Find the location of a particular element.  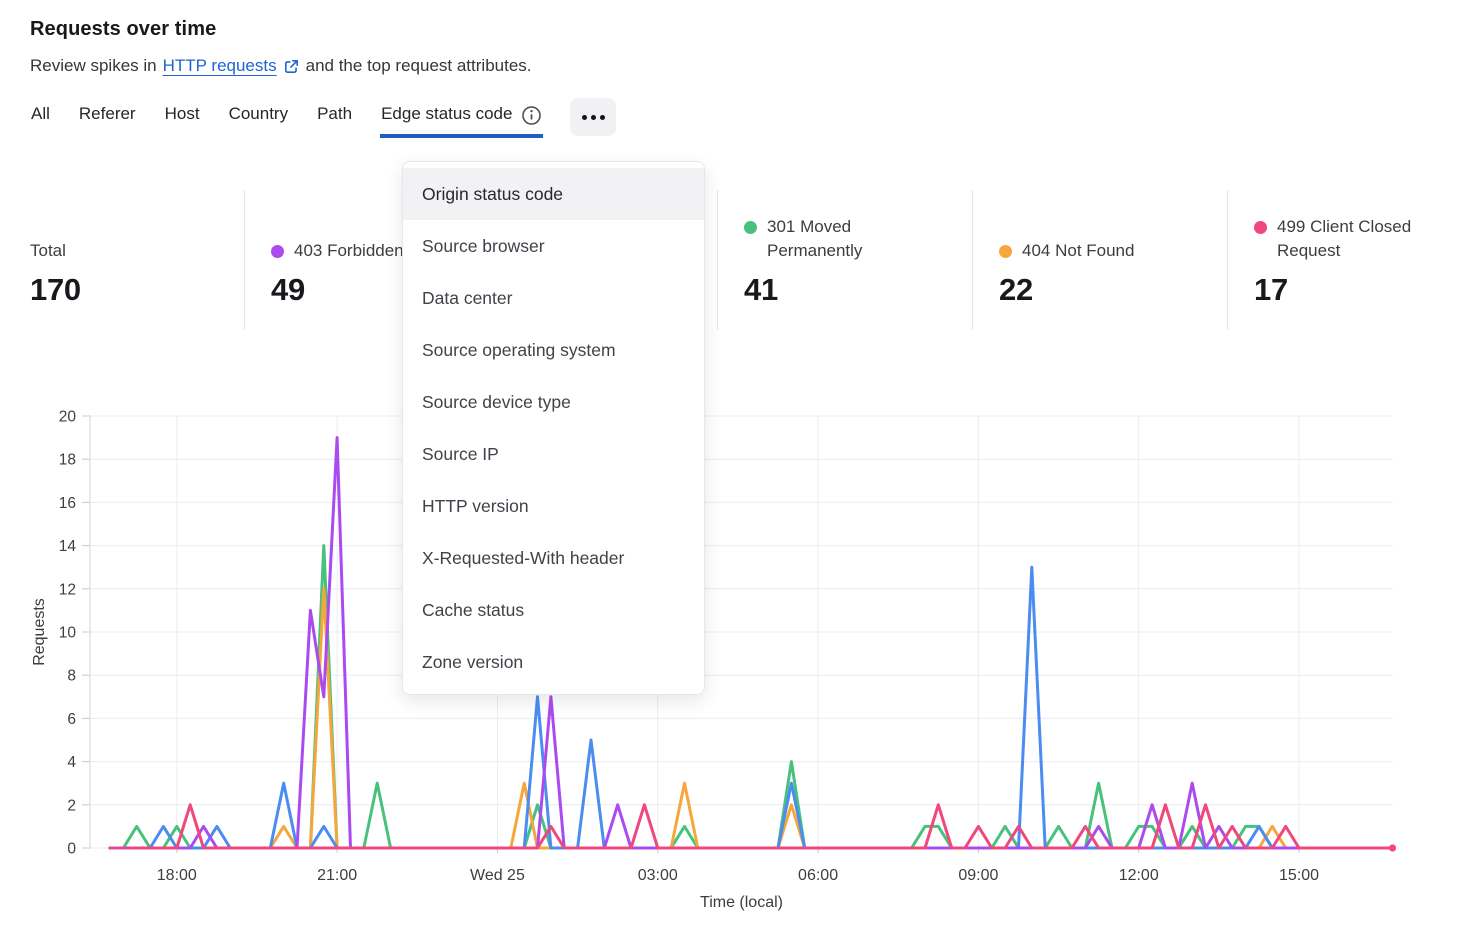

menu-item-source-ip: Source IP is located at coordinates (460, 453).